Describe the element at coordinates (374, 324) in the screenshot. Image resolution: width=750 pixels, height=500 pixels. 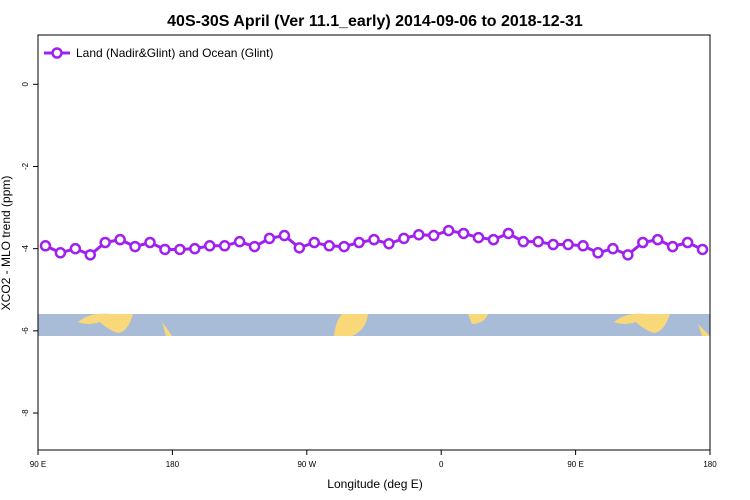
I see `map-strip` at that location.